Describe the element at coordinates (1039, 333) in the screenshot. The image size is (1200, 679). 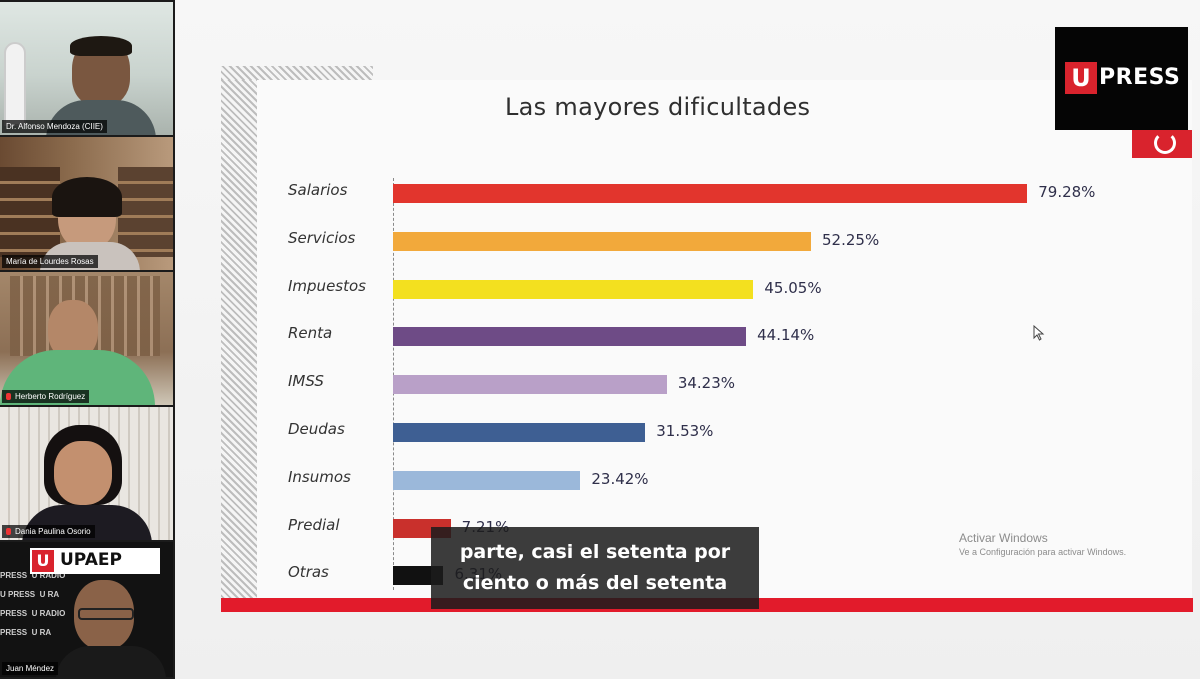
I see `mouse-cursor-icon` at that location.